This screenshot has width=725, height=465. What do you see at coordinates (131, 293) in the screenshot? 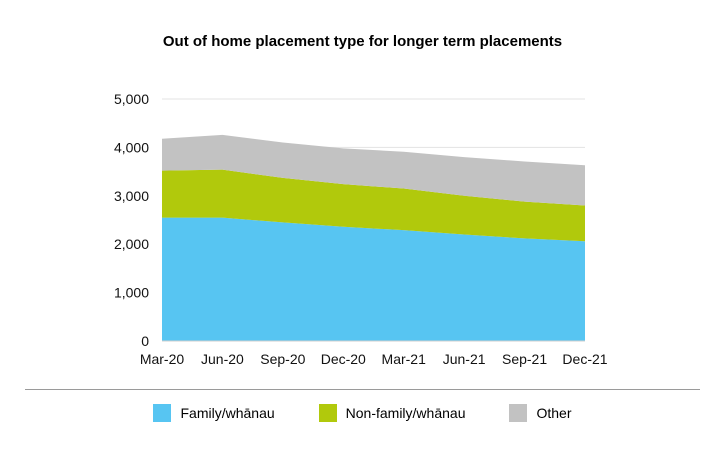
I see `y-tick-label: 1,000` at bounding box center [131, 293].